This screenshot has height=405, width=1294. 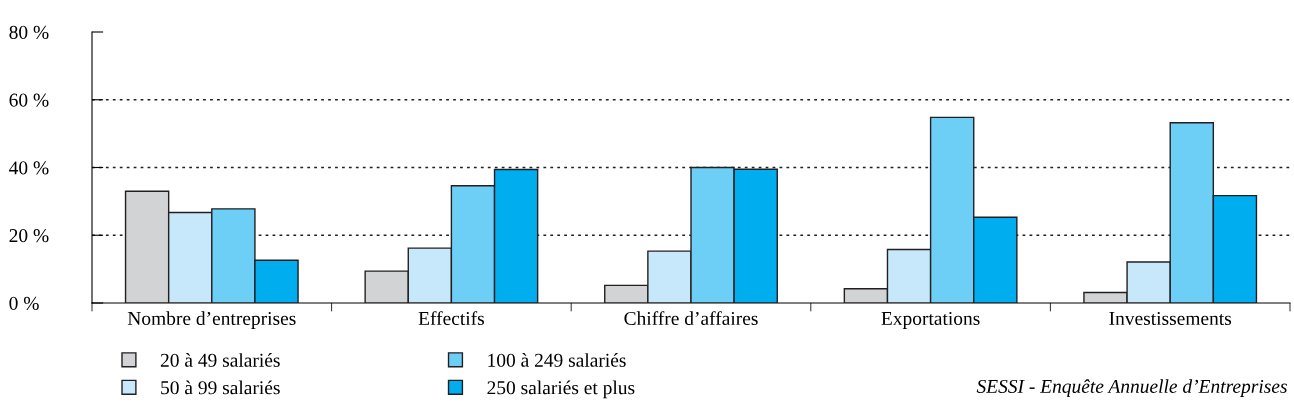 What do you see at coordinates (1131, 388) in the screenshot?
I see `text: SESSI - Enquête Annuelle d’Entreprises` at bounding box center [1131, 388].